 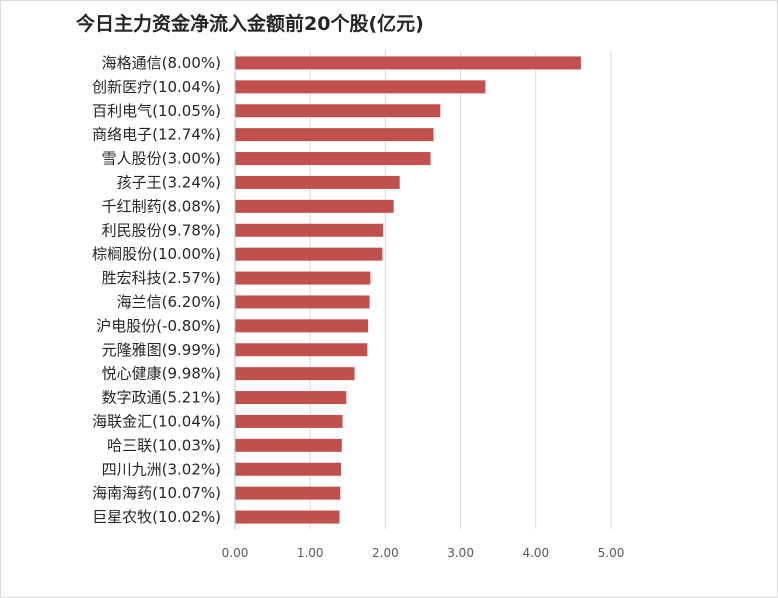 I want to click on x-tick-label: 0.00, so click(x=235, y=553).